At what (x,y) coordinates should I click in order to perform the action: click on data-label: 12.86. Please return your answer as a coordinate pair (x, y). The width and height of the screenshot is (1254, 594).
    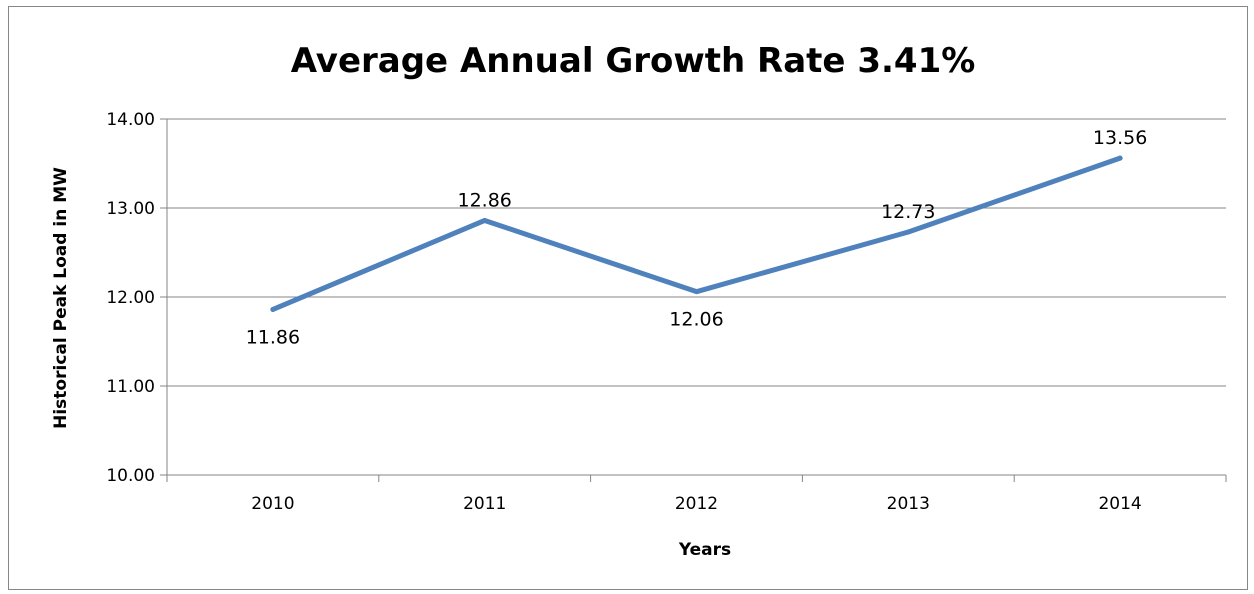
    Looking at the image, I should click on (484, 200).